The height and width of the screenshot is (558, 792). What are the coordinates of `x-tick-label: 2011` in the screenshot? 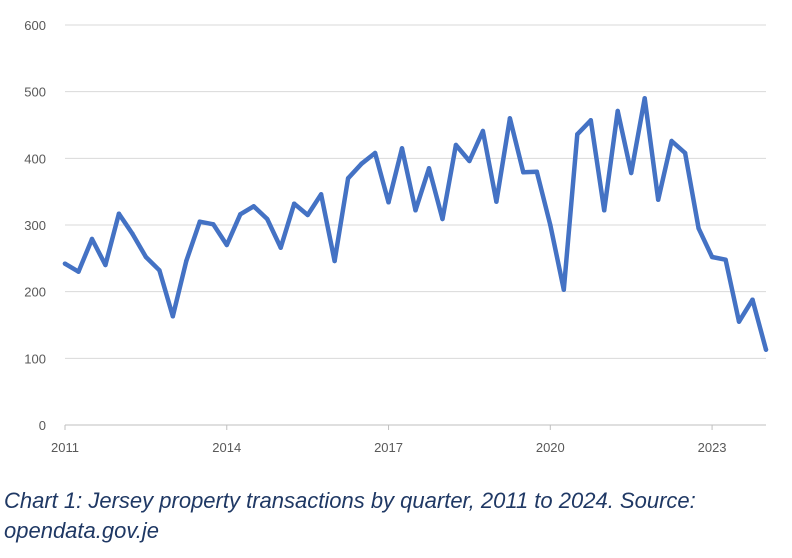 It's located at (65, 447).